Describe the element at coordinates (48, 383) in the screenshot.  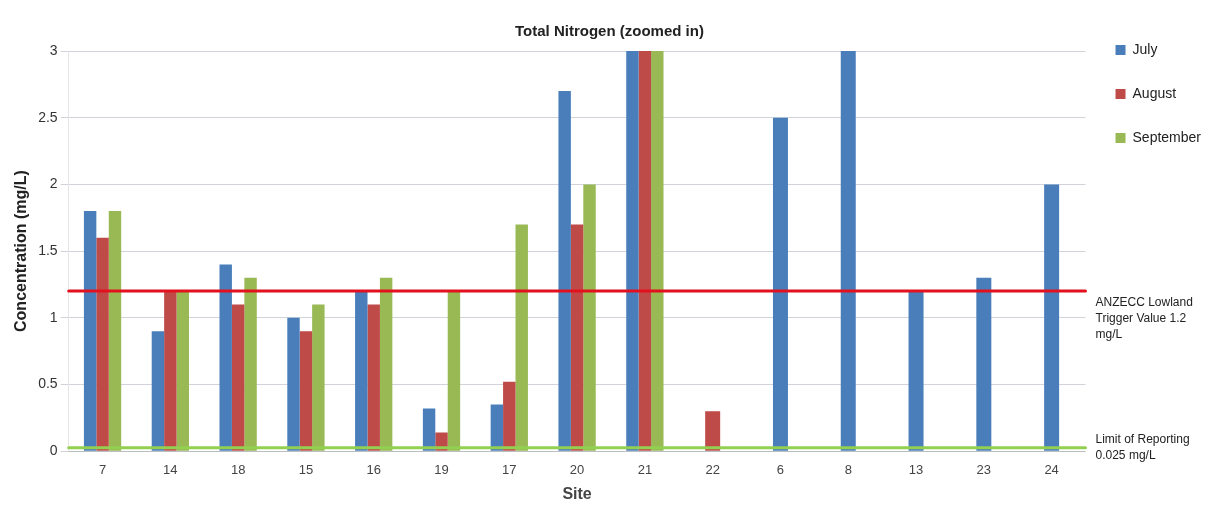
I see `y-tick-label: 0.5` at that location.